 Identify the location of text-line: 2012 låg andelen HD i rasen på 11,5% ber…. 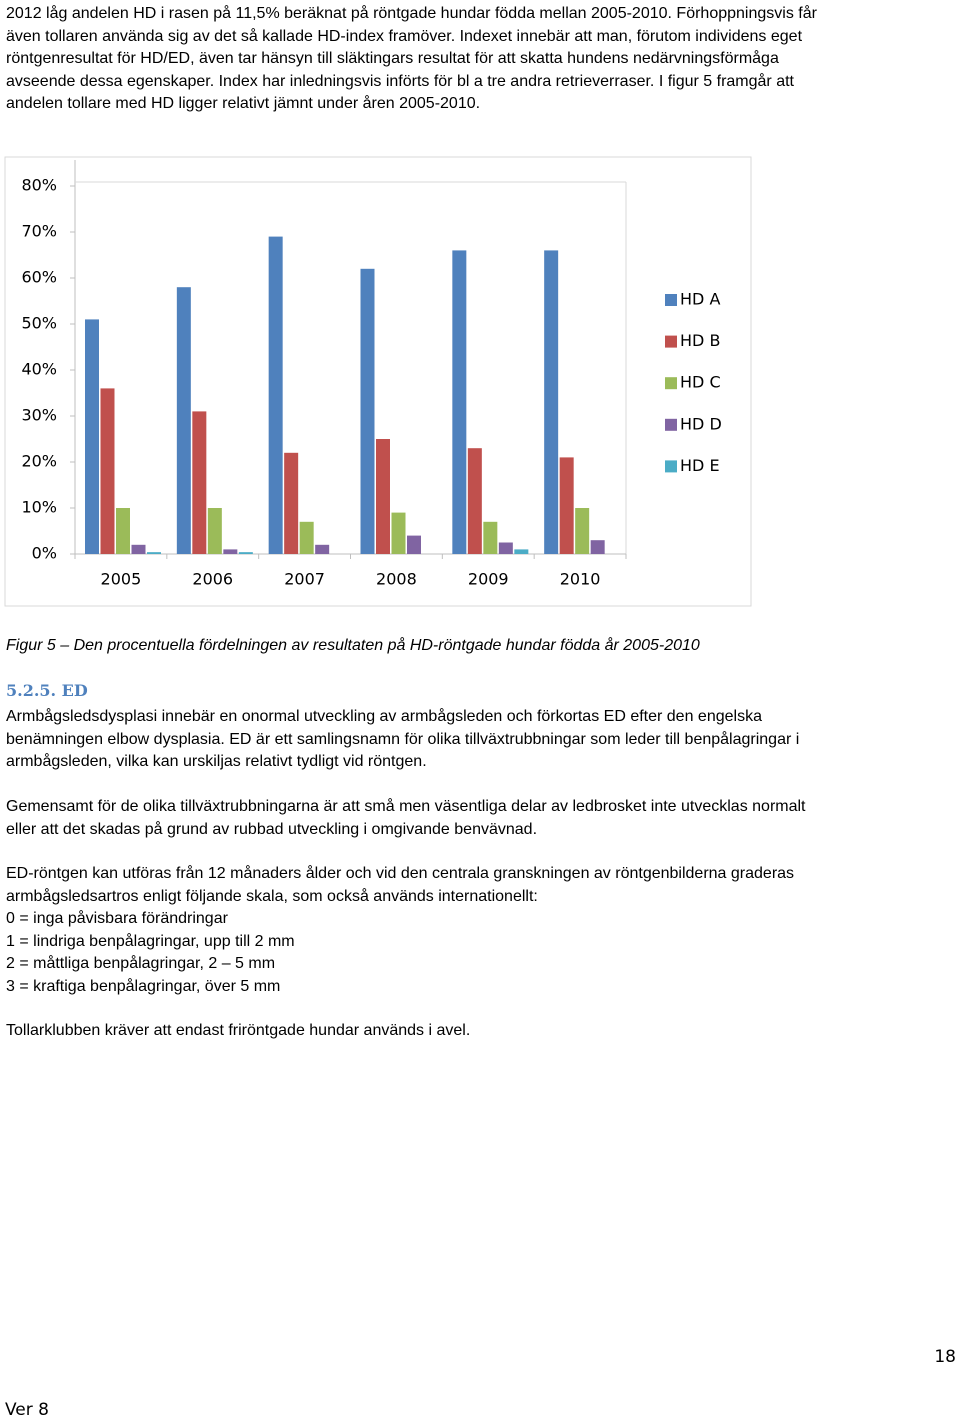
(411, 13).